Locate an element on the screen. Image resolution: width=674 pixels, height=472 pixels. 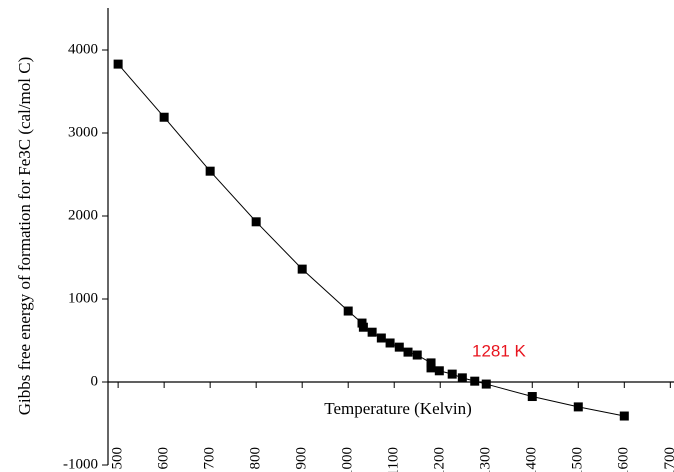
x-tick-label: 1300 is located at coordinates (486, 459).